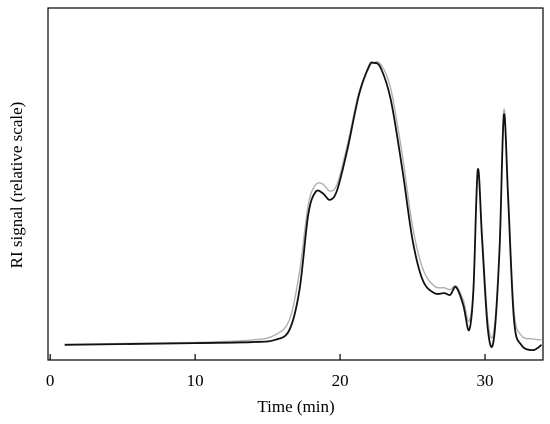 This screenshot has width=550, height=424. Describe the element at coordinates (340, 380) in the screenshot. I see `x-tick-label: 20` at that location.